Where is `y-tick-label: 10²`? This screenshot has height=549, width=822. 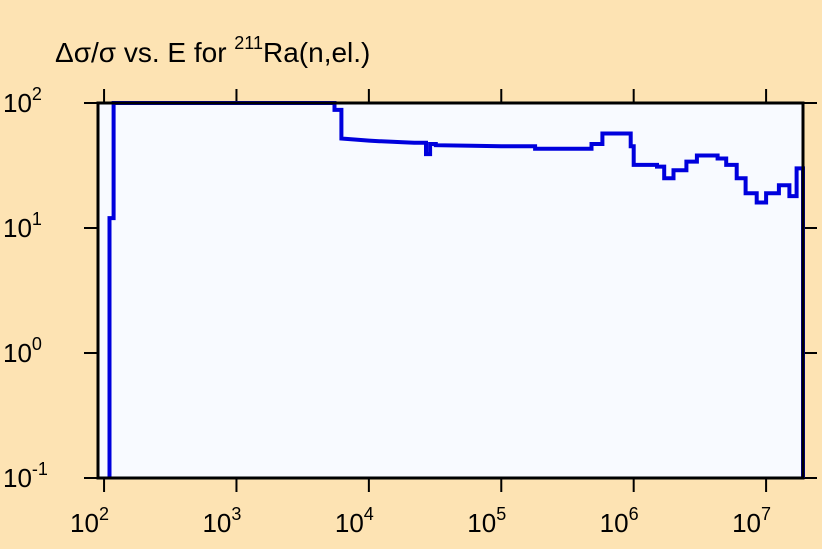 y-tick-label: 10² is located at coordinates (22, 101).